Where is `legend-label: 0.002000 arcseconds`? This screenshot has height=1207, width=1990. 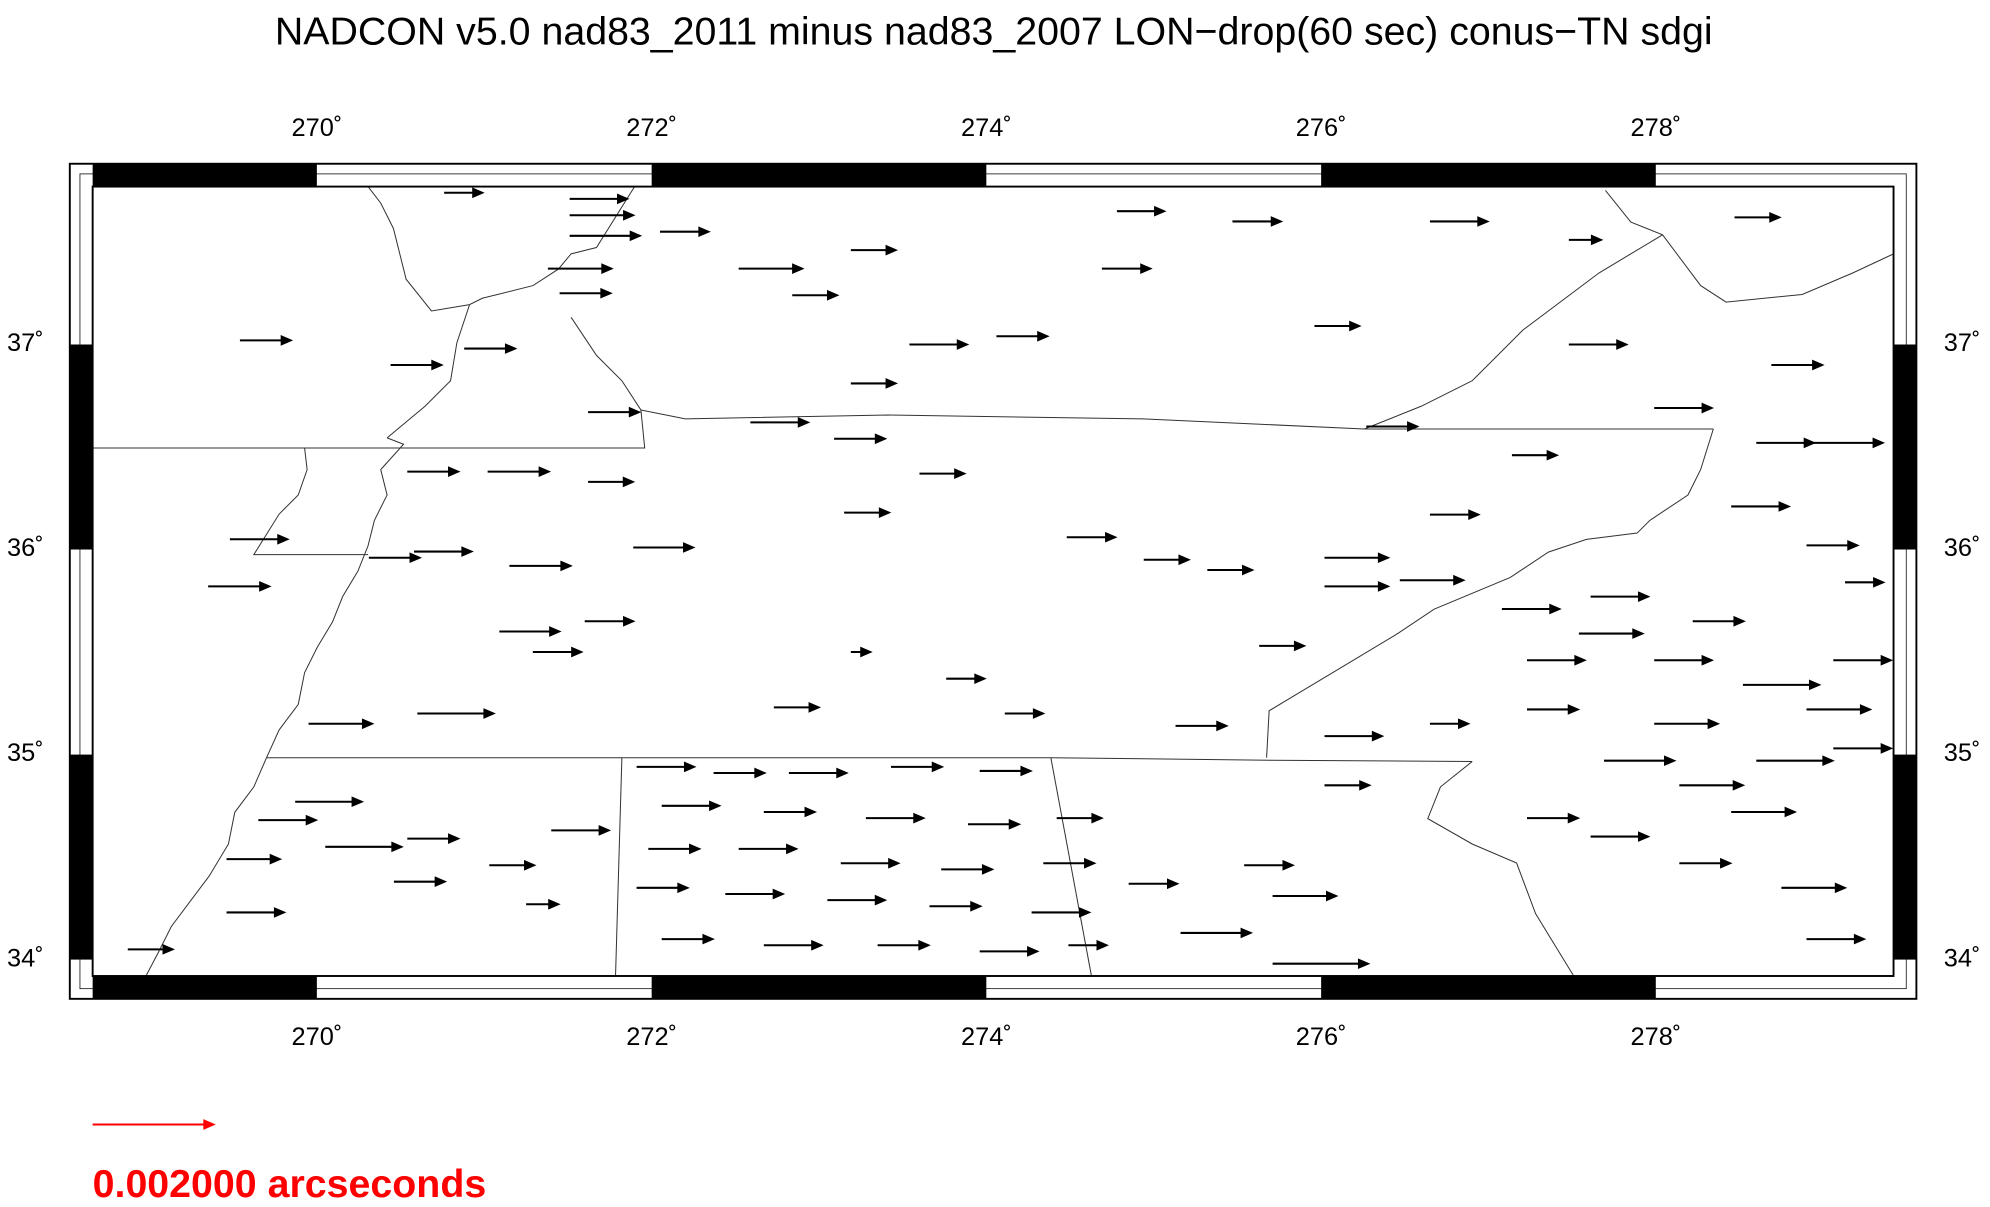 legend-label: 0.002000 arcseconds is located at coordinates (290, 1184).